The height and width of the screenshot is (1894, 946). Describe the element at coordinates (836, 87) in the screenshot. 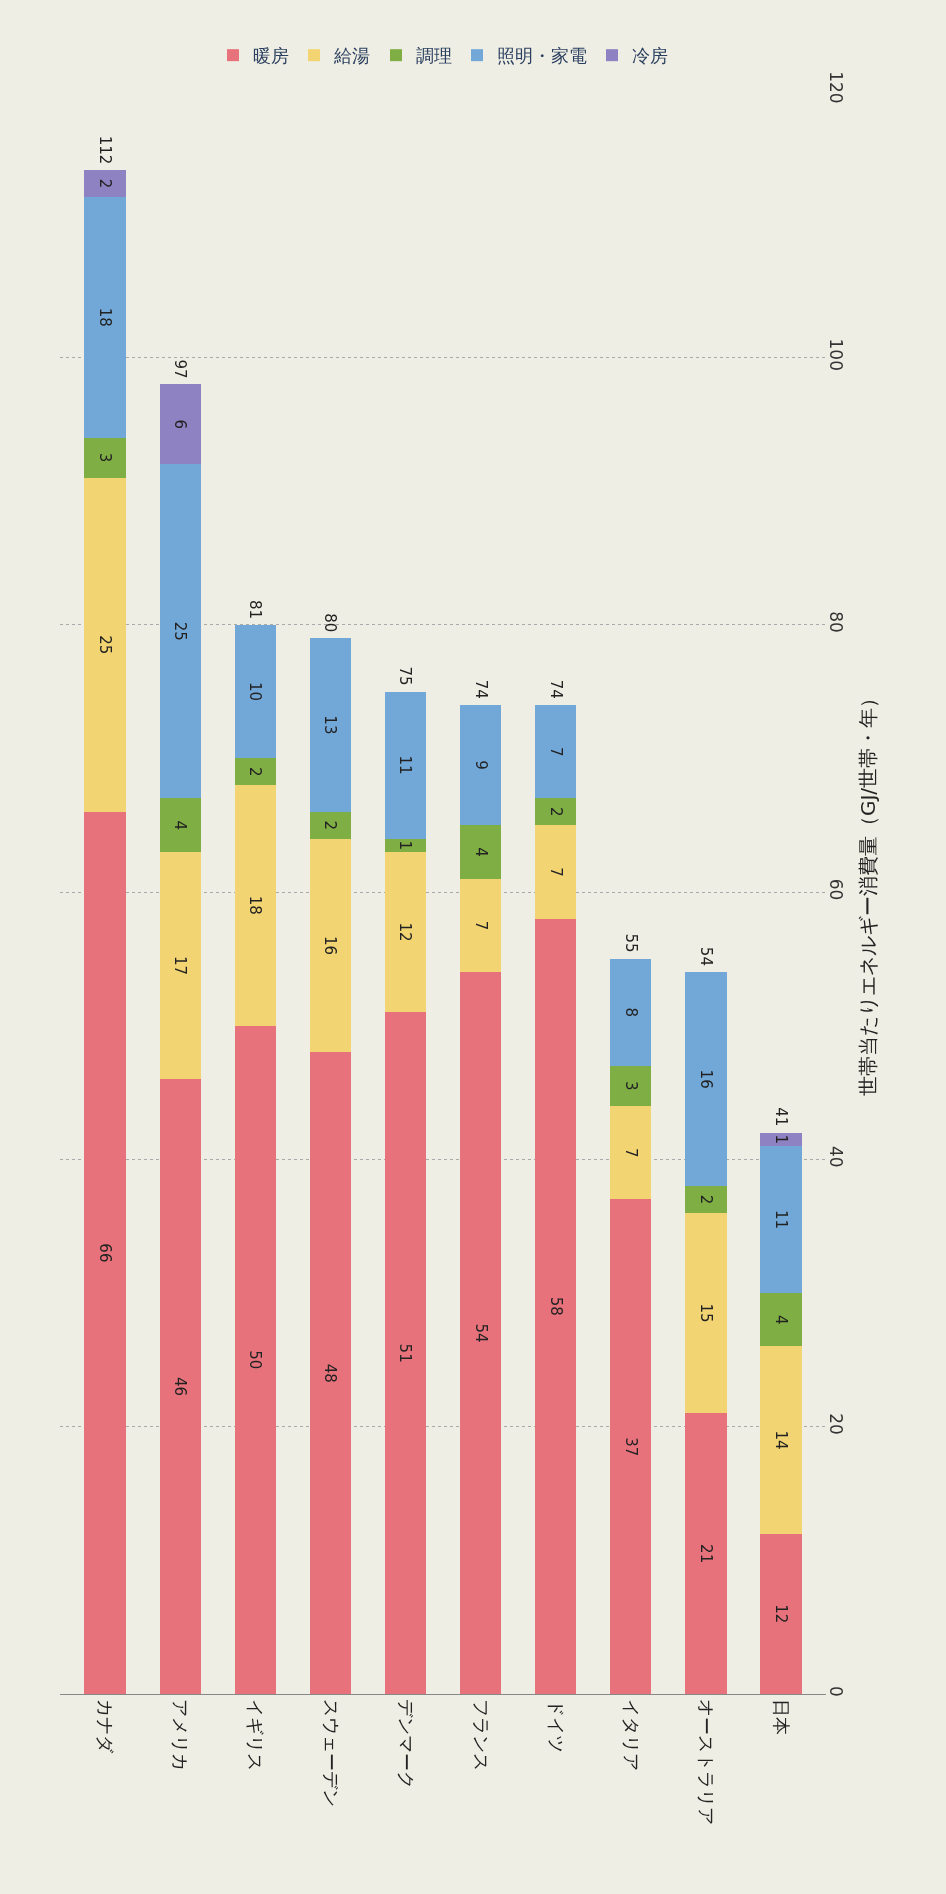

I see `y-tick-label: 120` at that location.